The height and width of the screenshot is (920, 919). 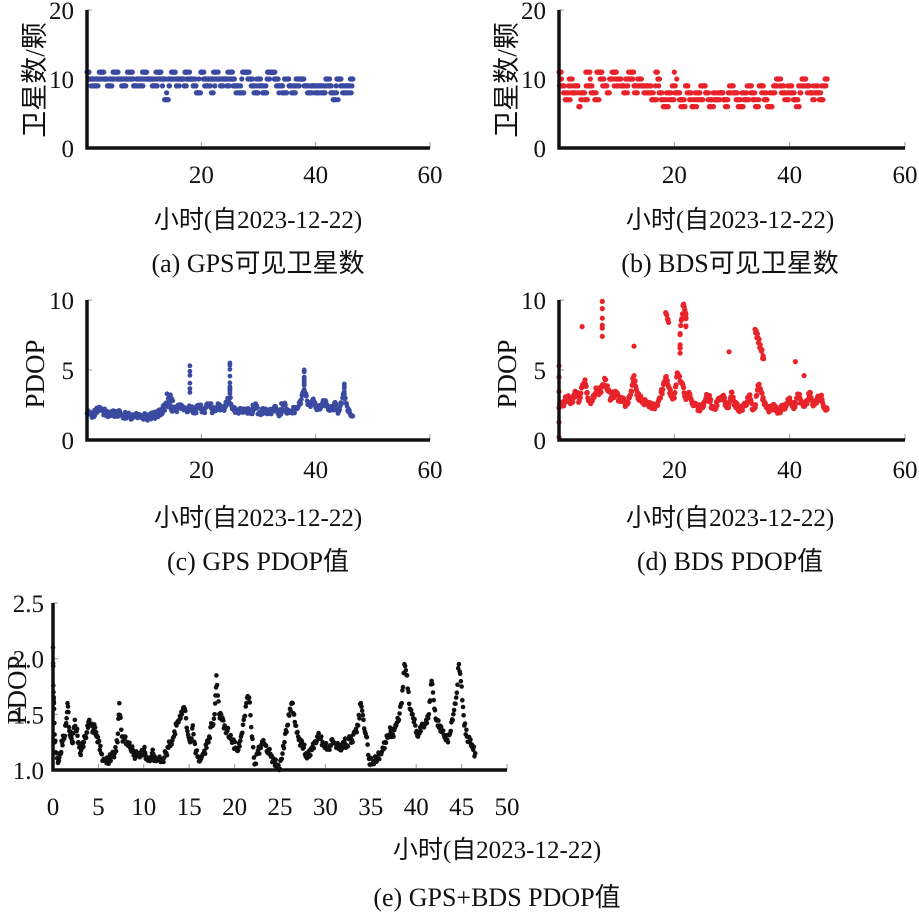 I want to click on panel-b-axes, so click(x=731, y=80).